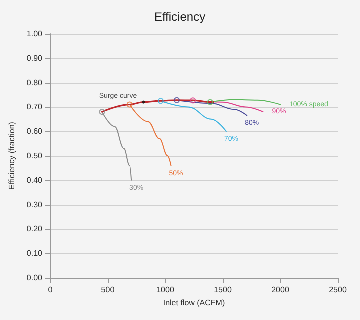 This screenshot has width=360, height=320. What do you see at coordinates (35, 156) in the screenshot?
I see `y-tick-label: 0.50` at bounding box center [35, 156].